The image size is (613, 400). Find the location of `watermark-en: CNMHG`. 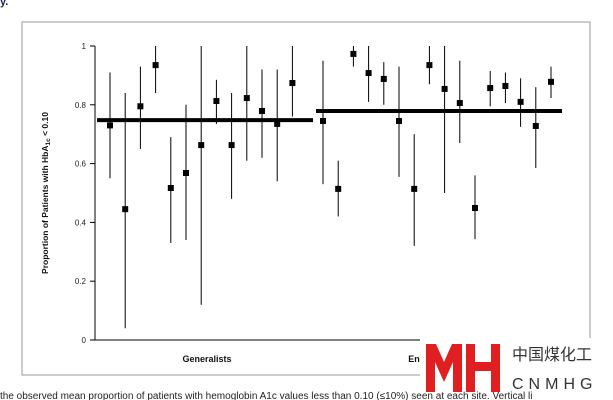

watermark-en: CNMHG is located at coordinates (554, 384).